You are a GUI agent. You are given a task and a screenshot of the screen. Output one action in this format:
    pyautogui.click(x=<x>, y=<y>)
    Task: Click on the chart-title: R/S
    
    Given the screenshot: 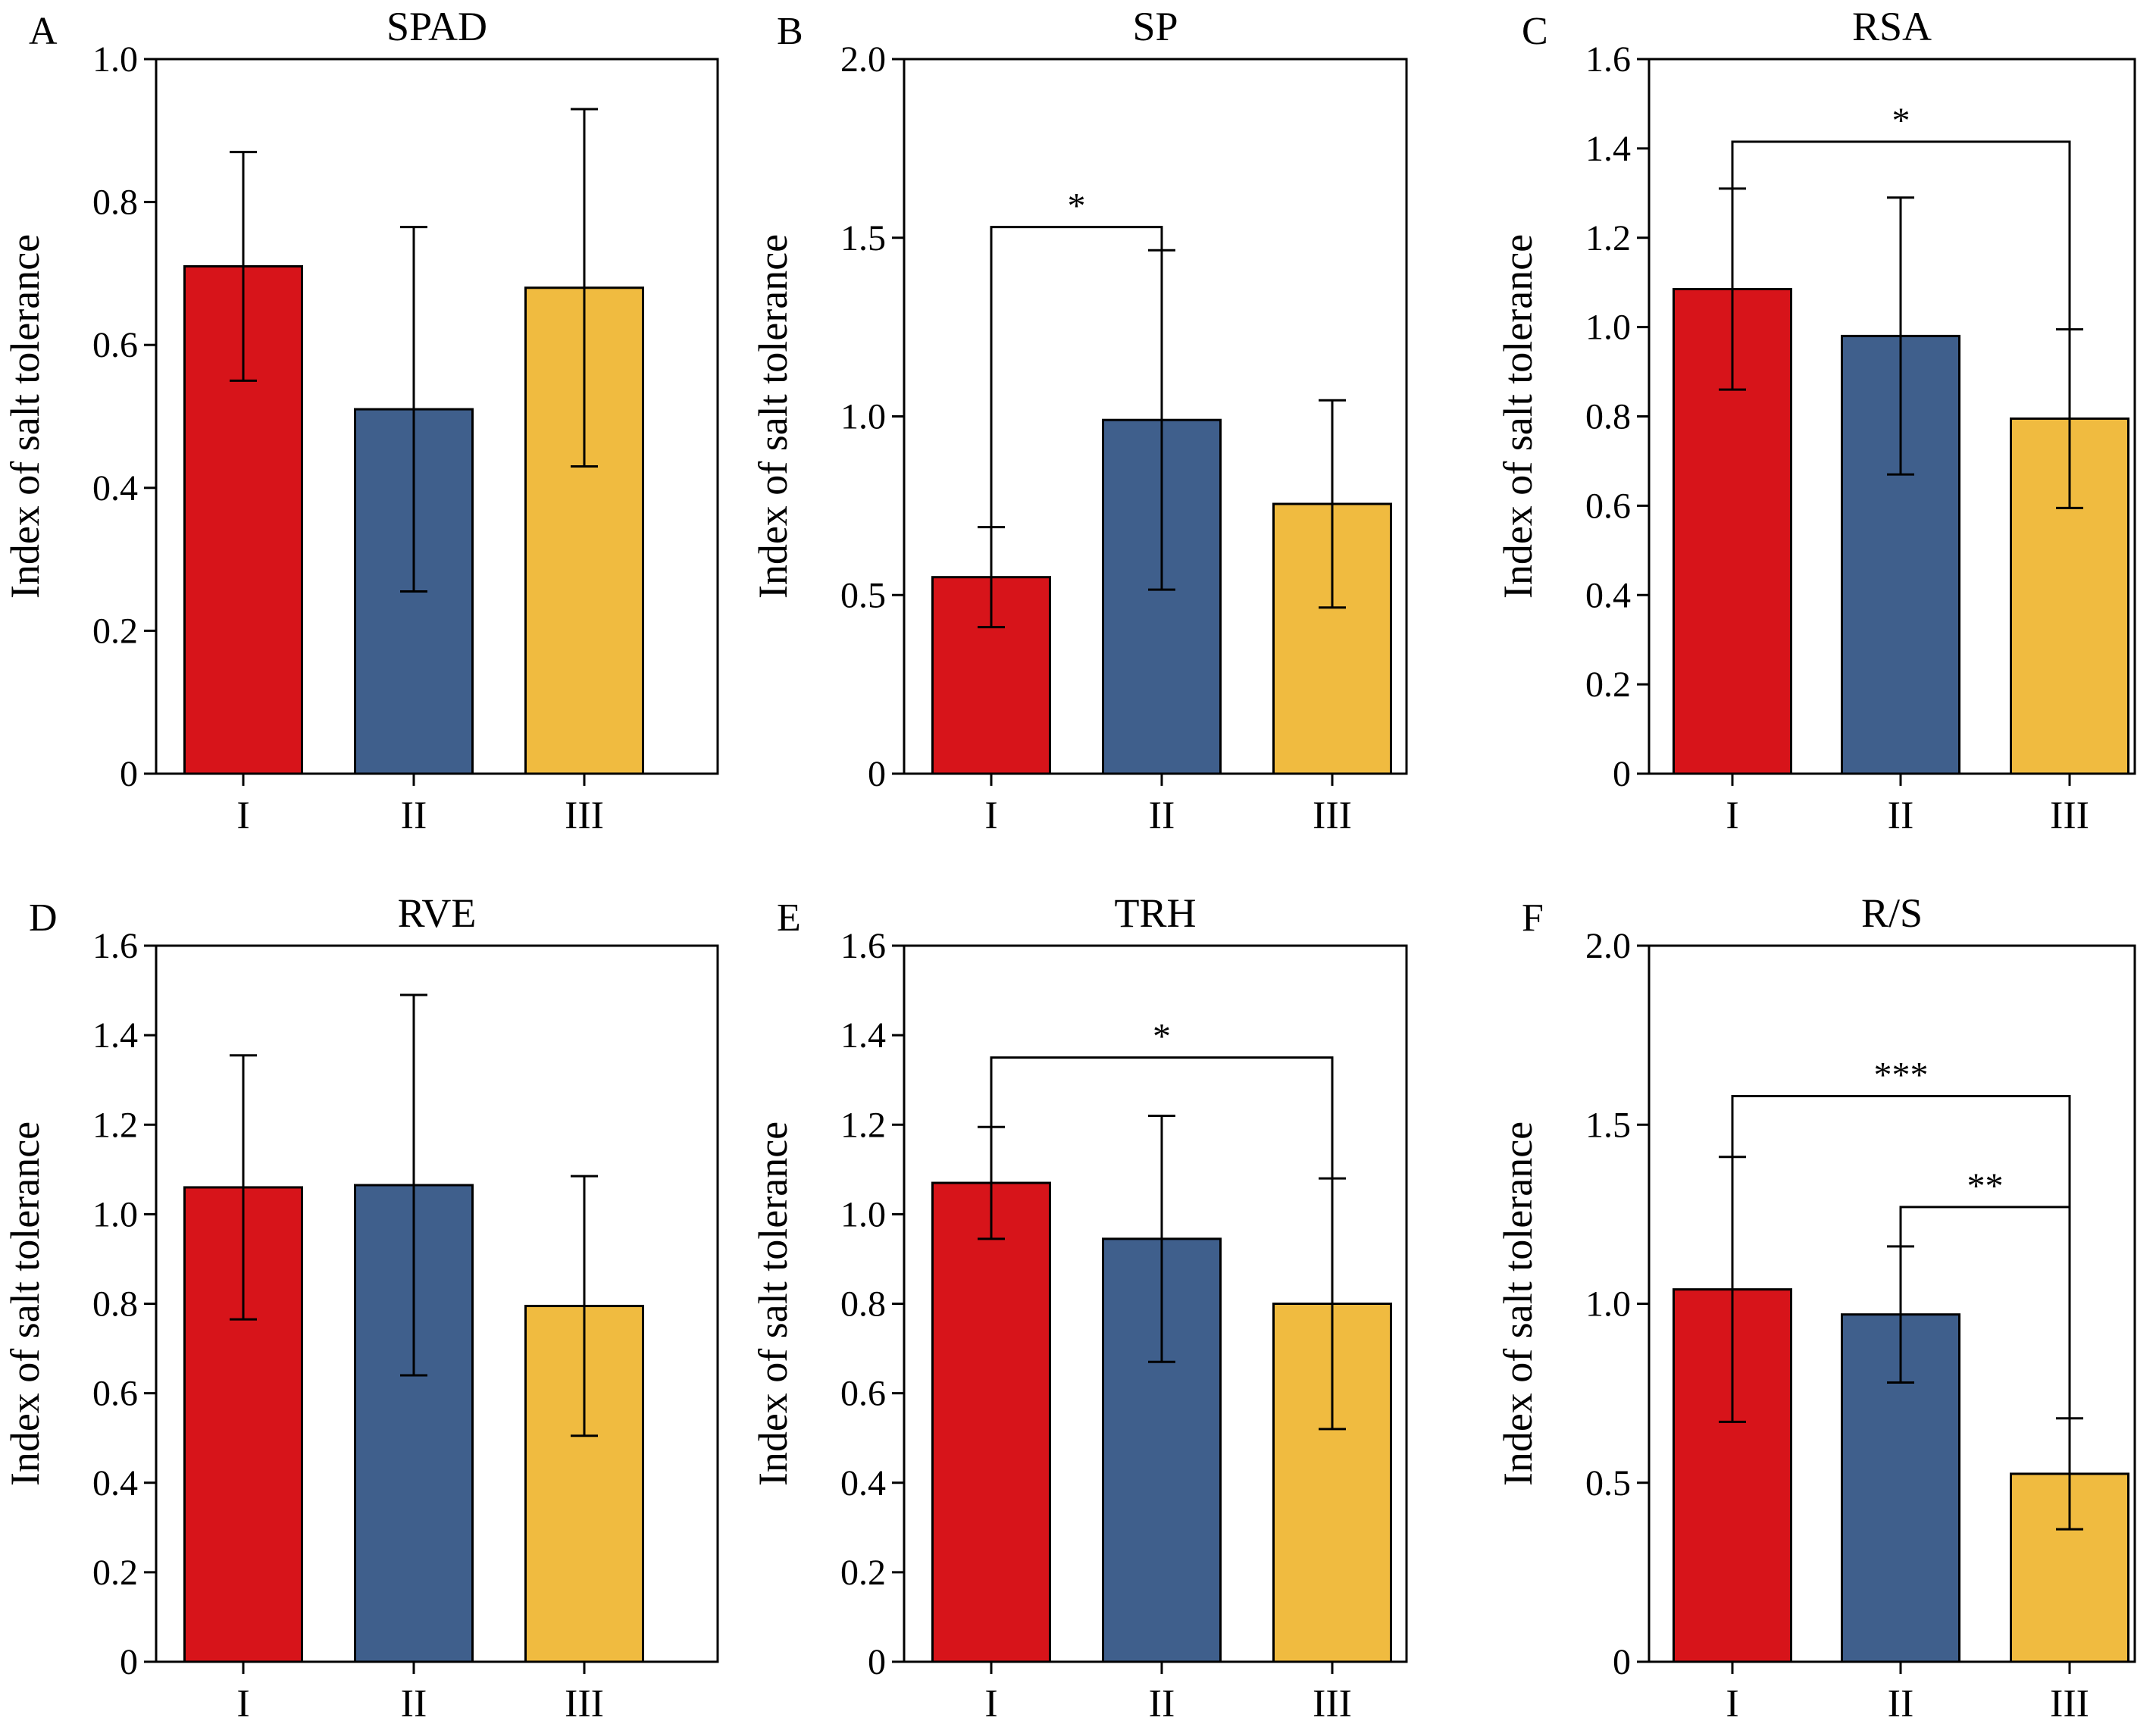 What is the action you would take?
    pyautogui.click(x=1892, y=913)
    